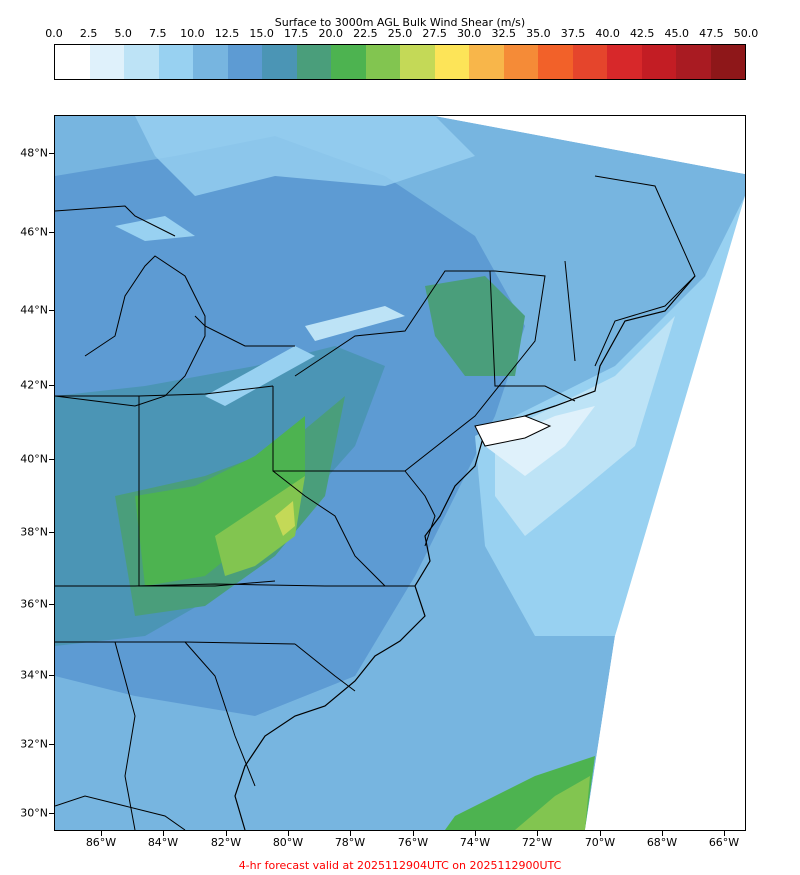 The image size is (800, 875). What do you see at coordinates (469, 33) in the screenshot?
I see `colorbar-tick-label: 30.0` at bounding box center [469, 33].